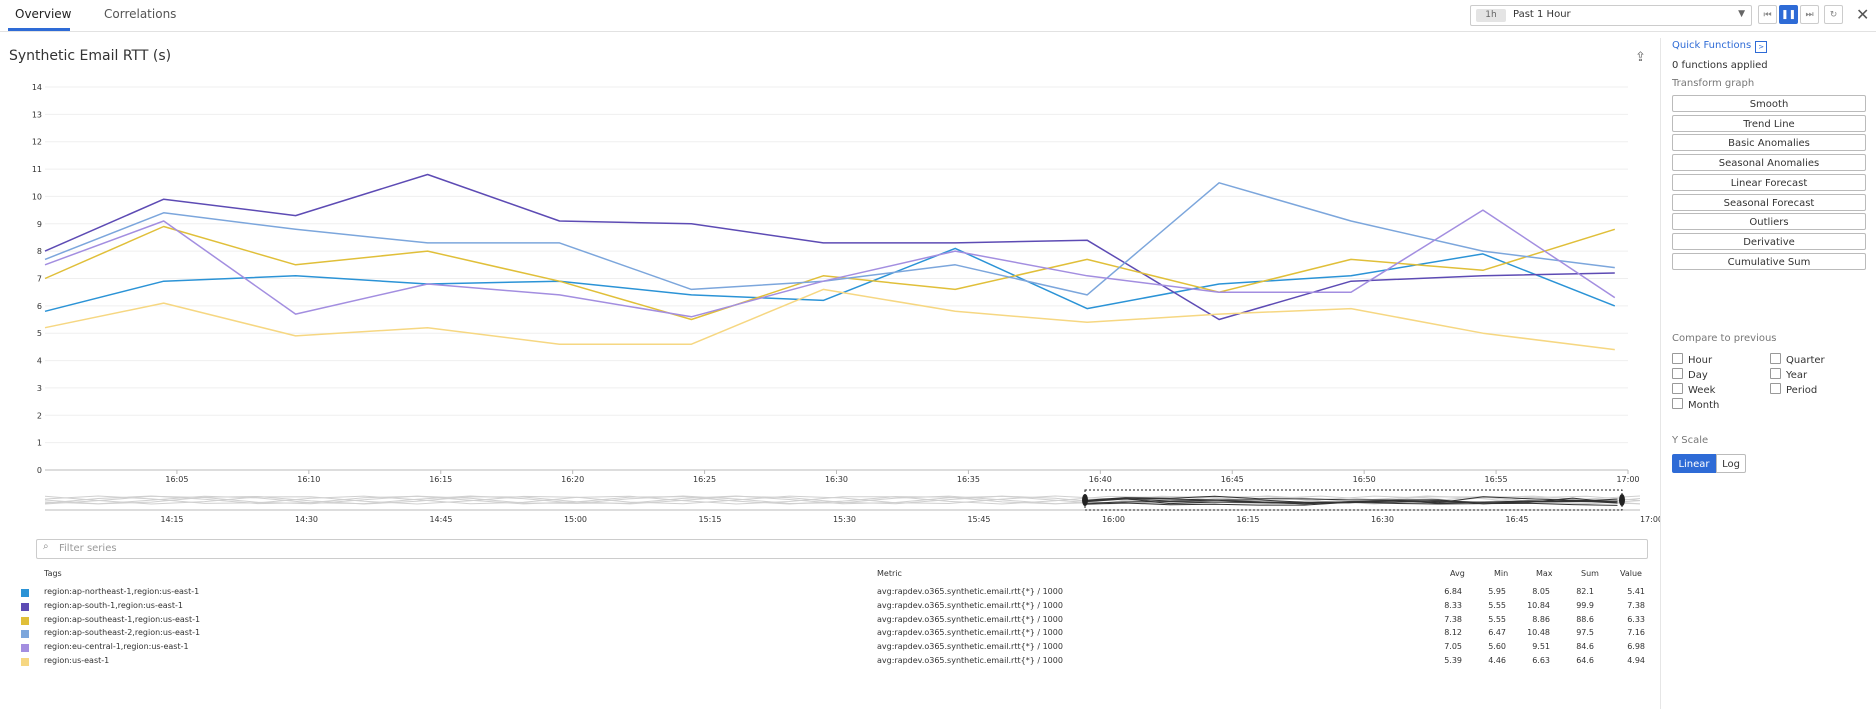 The width and height of the screenshot is (1876, 709). I want to click on column-header-sum: Sum, so click(1590, 573).